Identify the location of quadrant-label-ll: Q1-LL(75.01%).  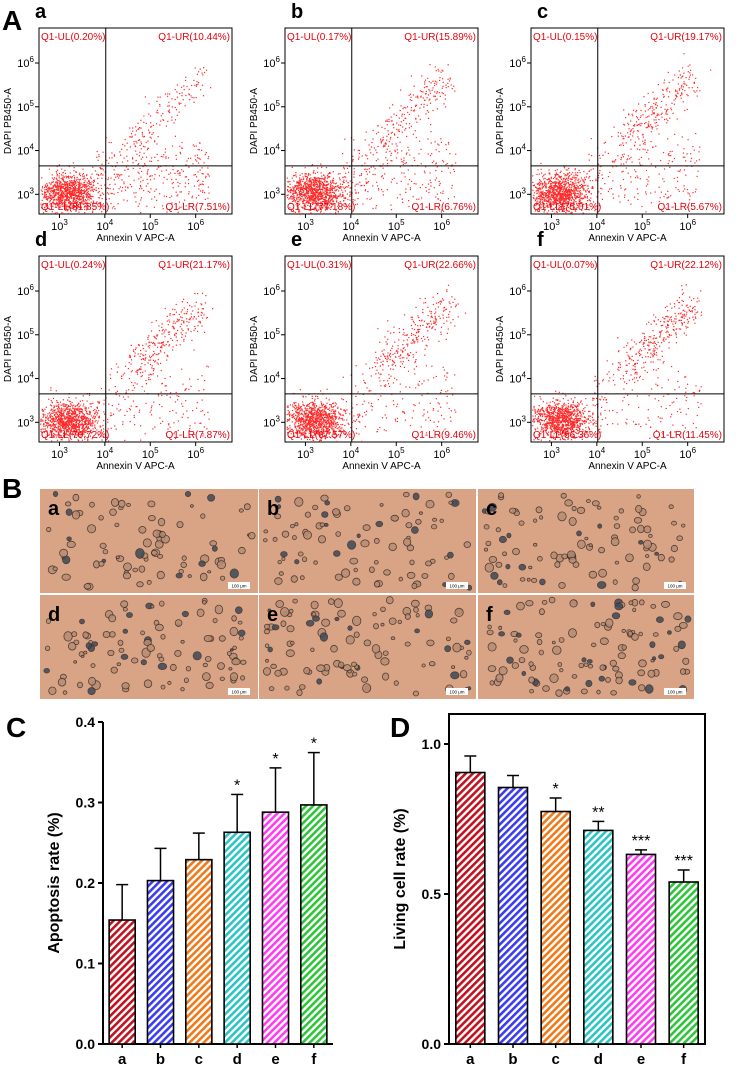
(567, 207).